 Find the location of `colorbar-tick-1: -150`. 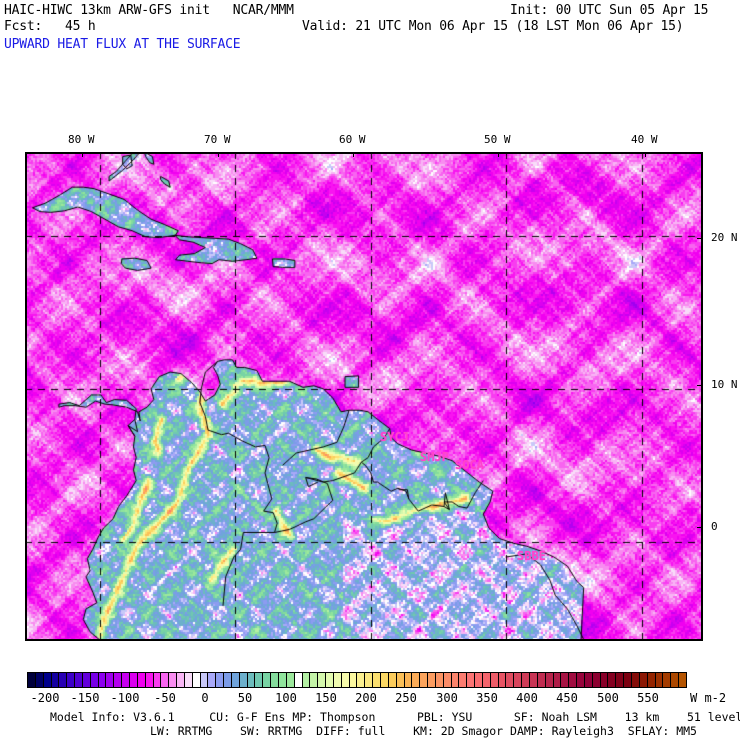

colorbar-tick-1: -150 is located at coordinates (85, 698).